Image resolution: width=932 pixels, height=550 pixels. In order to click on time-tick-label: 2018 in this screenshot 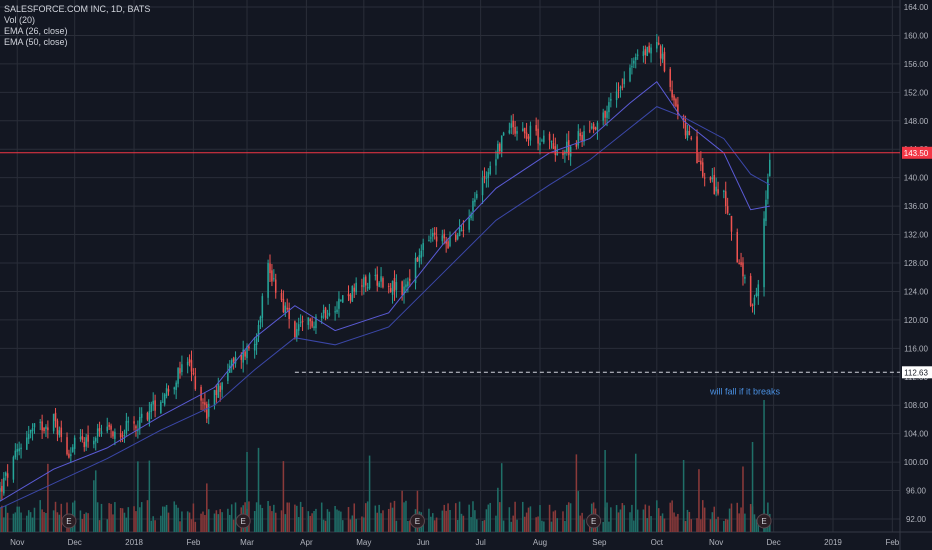, I will do `click(134, 542)`.